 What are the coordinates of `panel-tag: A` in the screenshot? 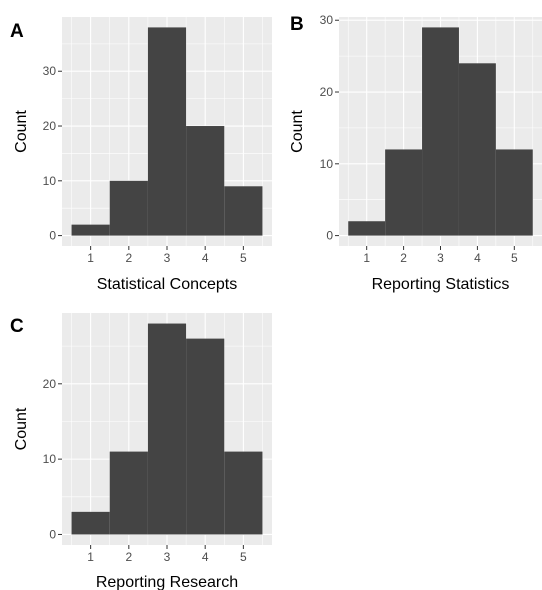 It's located at (17, 31).